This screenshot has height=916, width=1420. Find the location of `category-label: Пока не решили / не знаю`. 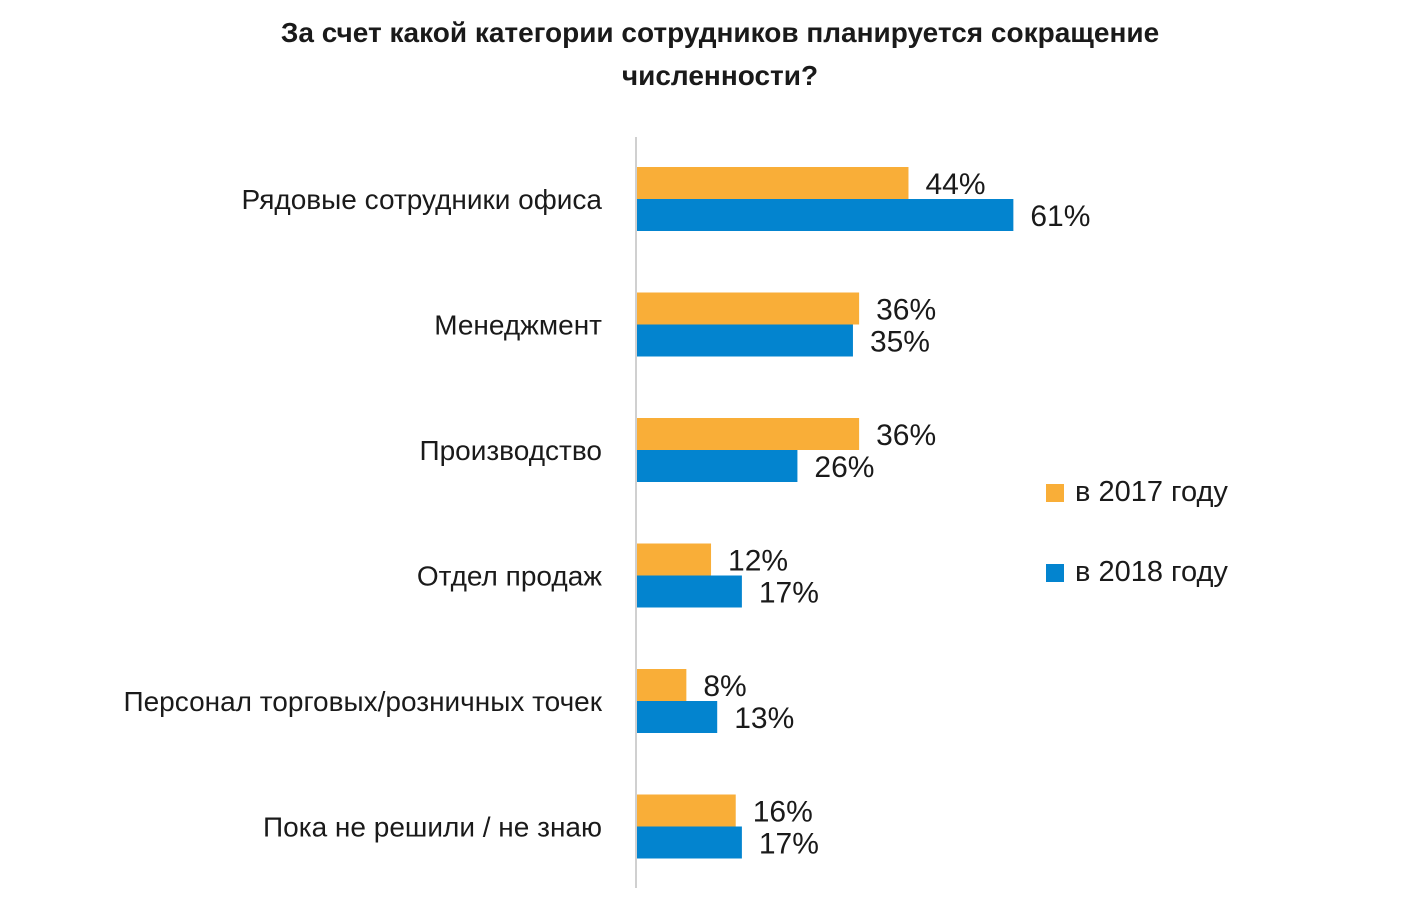

category-label: Пока не решили / не знаю is located at coordinates (432, 827).